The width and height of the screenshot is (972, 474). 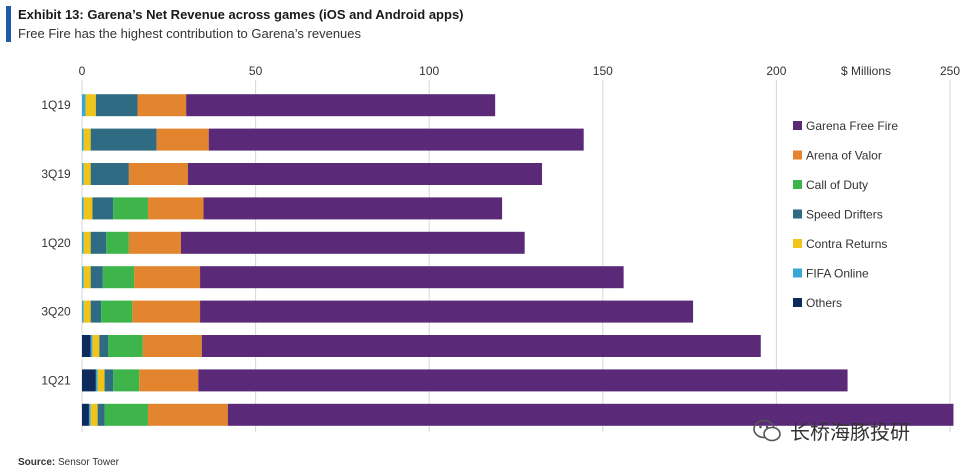 I want to click on source-note: Source: Sensor Tower, so click(x=68, y=462).